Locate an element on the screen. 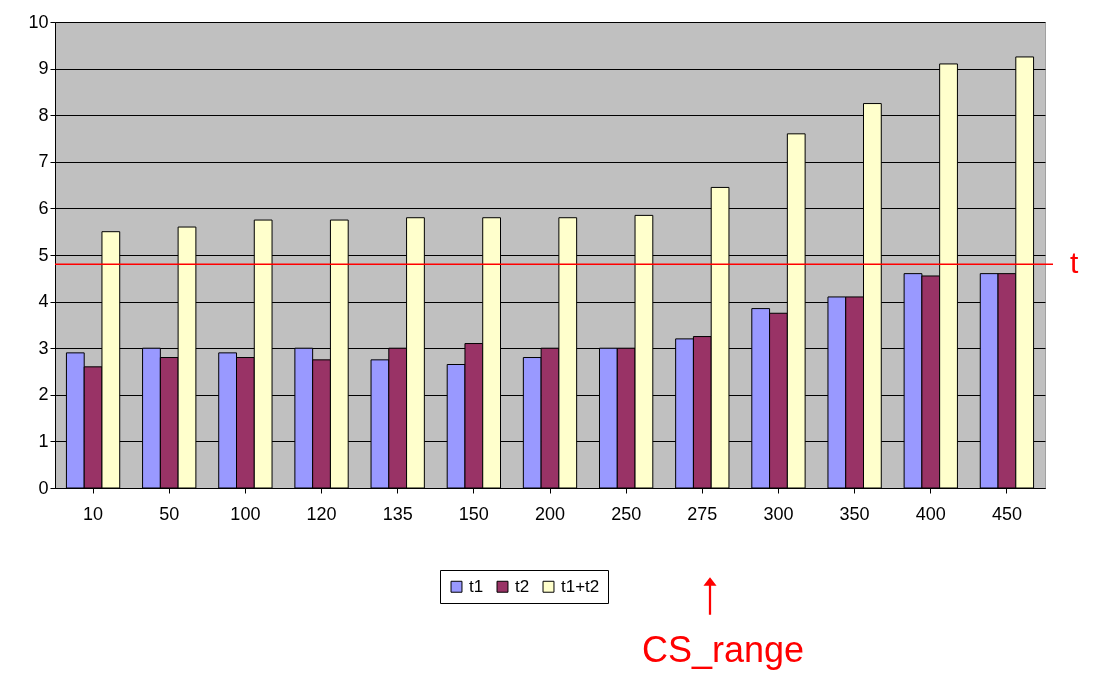 This screenshot has width=1099, height=675. x-tick-label: 200 is located at coordinates (550, 513).